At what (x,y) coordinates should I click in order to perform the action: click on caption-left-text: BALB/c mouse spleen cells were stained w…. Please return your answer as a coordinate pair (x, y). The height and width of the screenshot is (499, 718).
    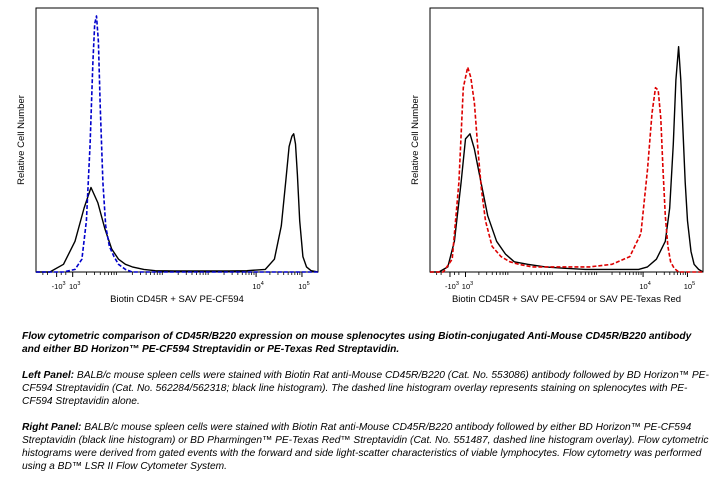
    Looking at the image, I should click on (365, 388).